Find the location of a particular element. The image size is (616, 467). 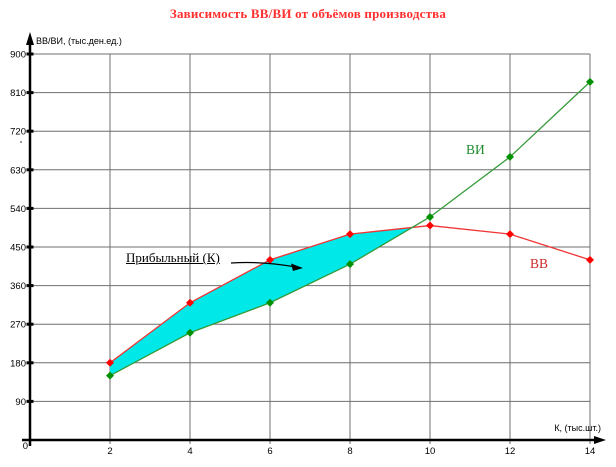

x-axis-title: К, (тыс.шт.) is located at coordinates (577, 428).